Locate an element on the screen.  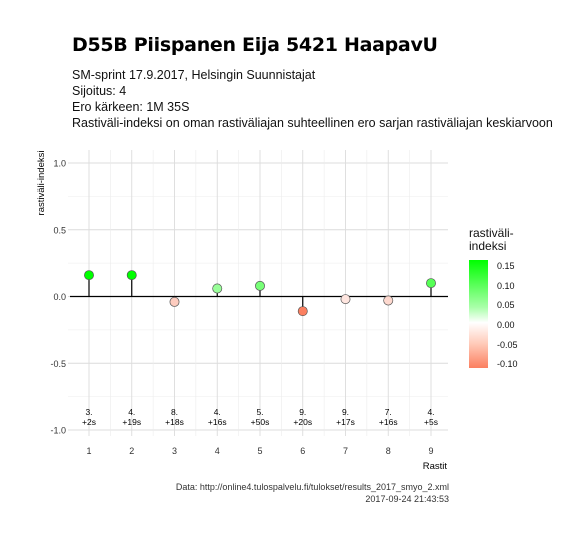
legend-color-bar is located at coordinates (478, 314).